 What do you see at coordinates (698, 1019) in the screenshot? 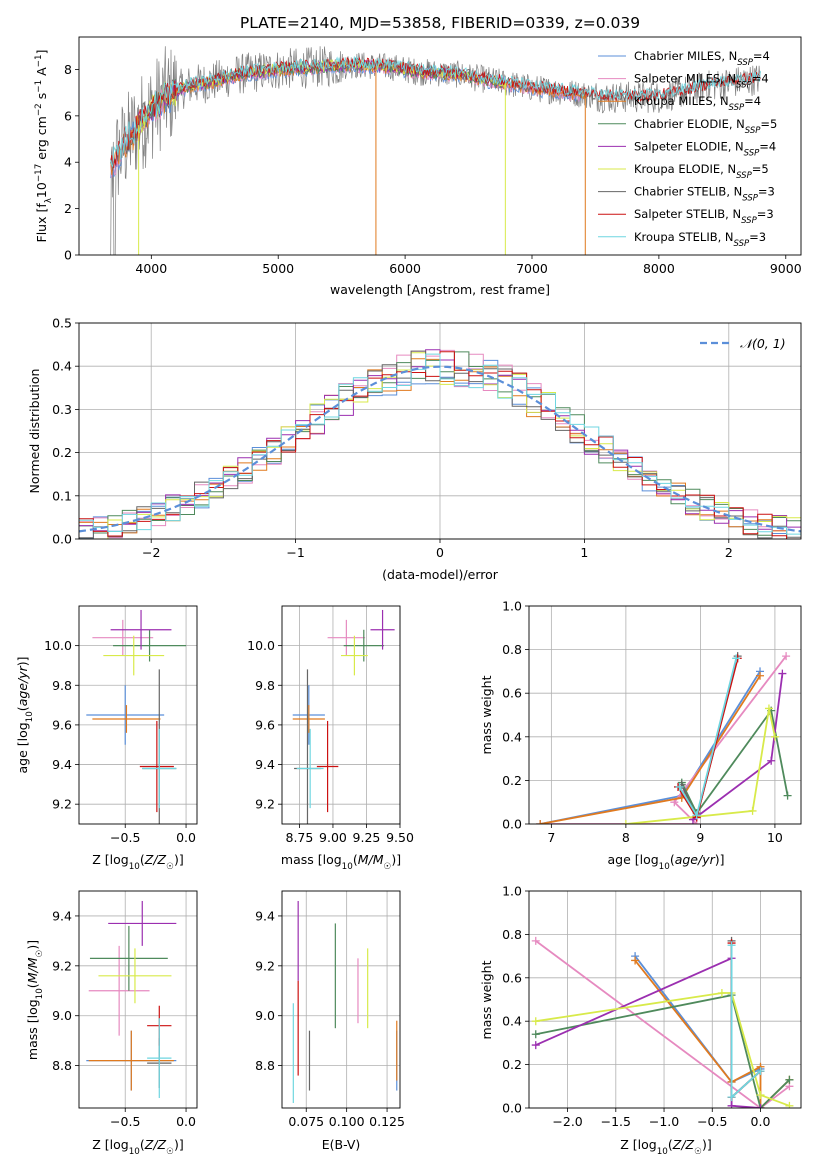
I see `series-chabrier-miles` at bounding box center [698, 1019].